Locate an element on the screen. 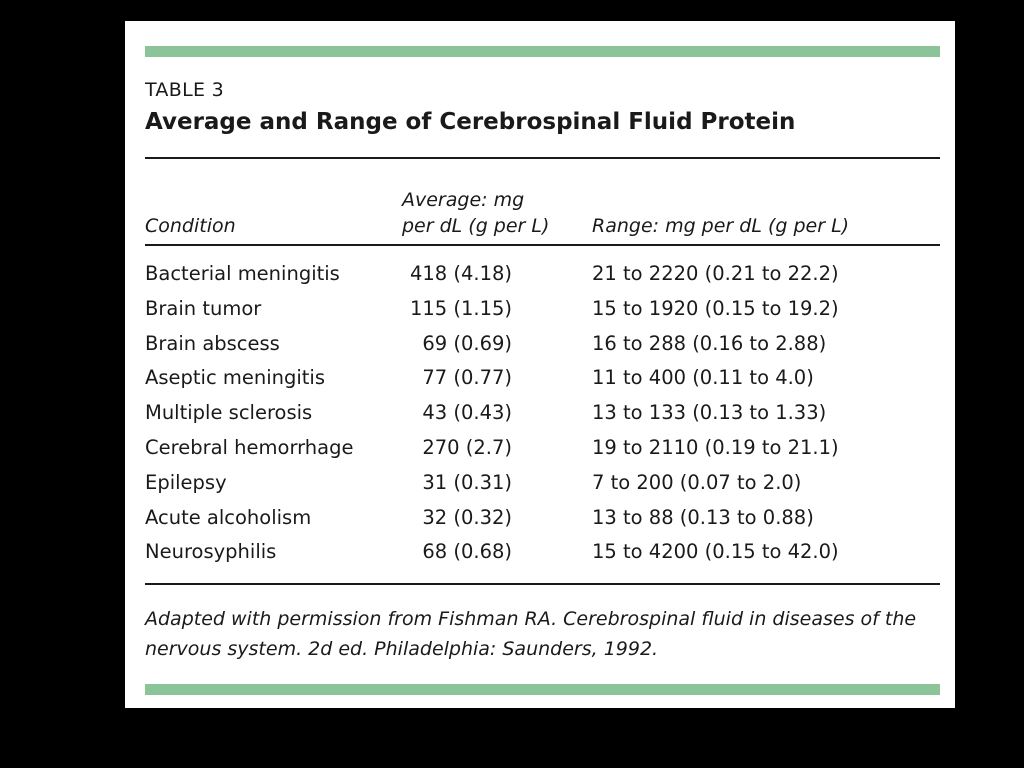 Image resolution: width=1024 pixels, height=768 pixels. rule-header is located at coordinates (542, 245).